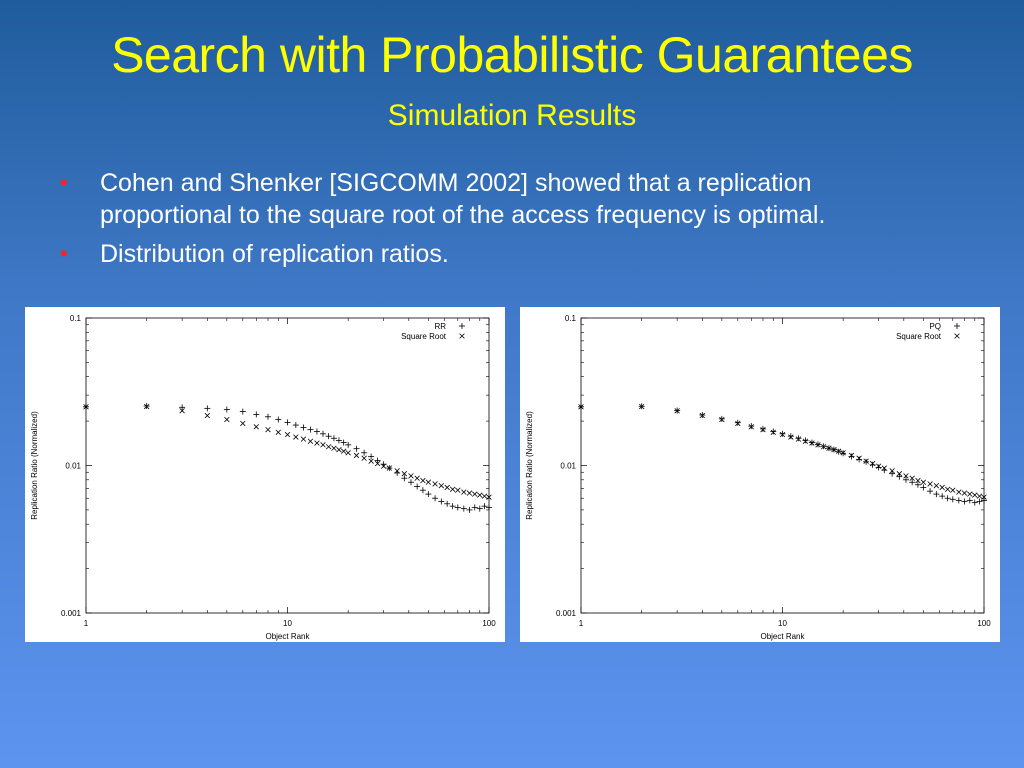  I want to click on series-square-root, so click(782, 451).